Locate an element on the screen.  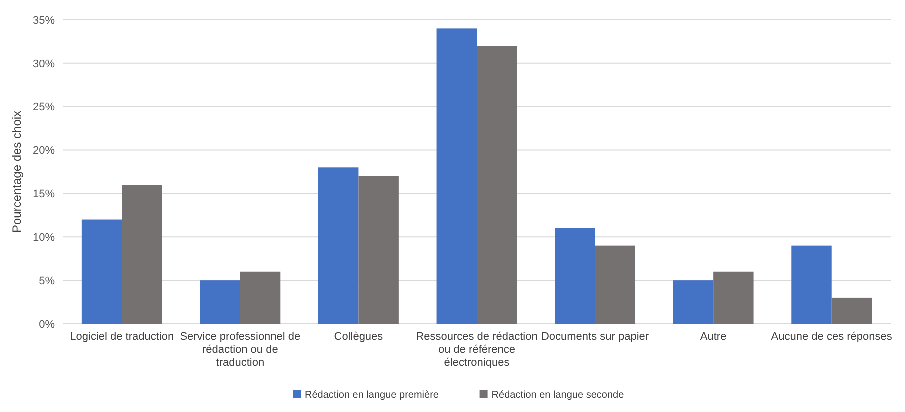
y-tick-label: 20% is located at coordinates (44, 151).